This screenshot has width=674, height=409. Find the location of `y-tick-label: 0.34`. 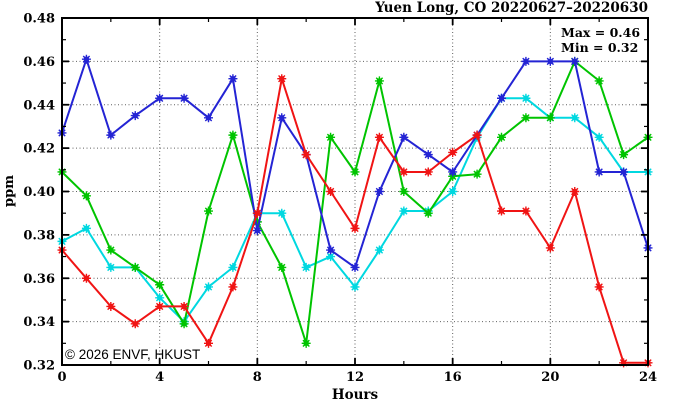

y-tick-label: 0.34 is located at coordinates (39, 322).